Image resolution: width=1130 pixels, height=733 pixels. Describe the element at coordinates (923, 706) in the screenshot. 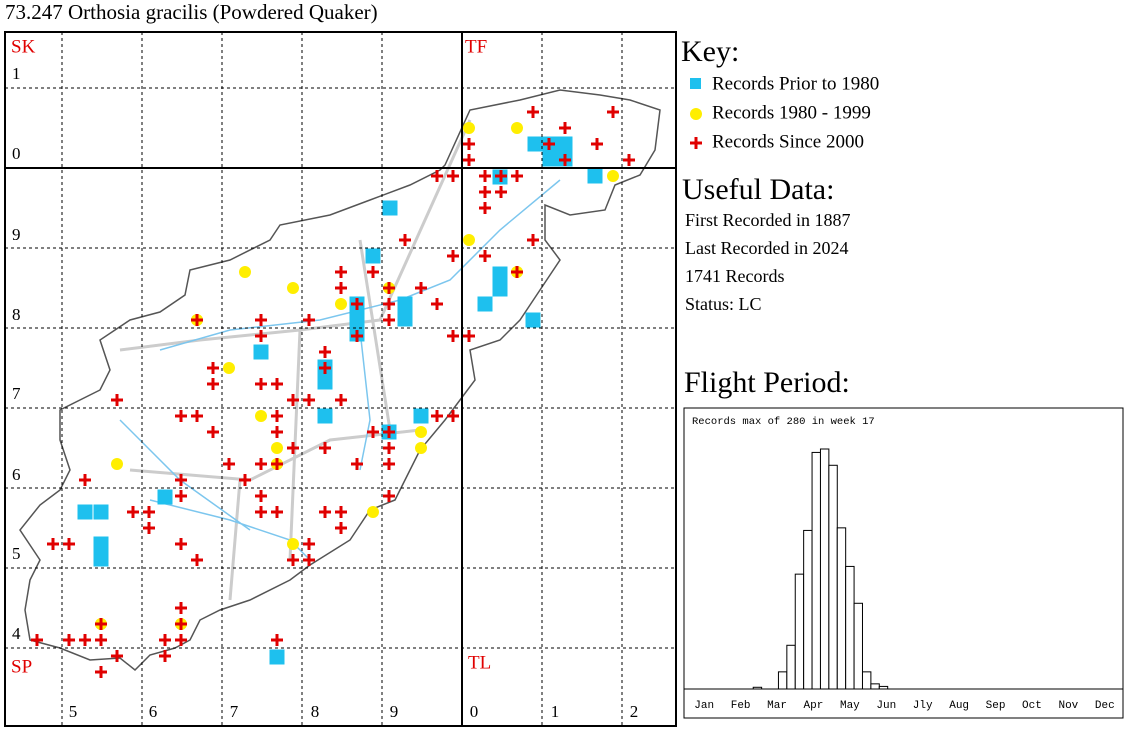

I see `x-tick-label: Jly` at that location.